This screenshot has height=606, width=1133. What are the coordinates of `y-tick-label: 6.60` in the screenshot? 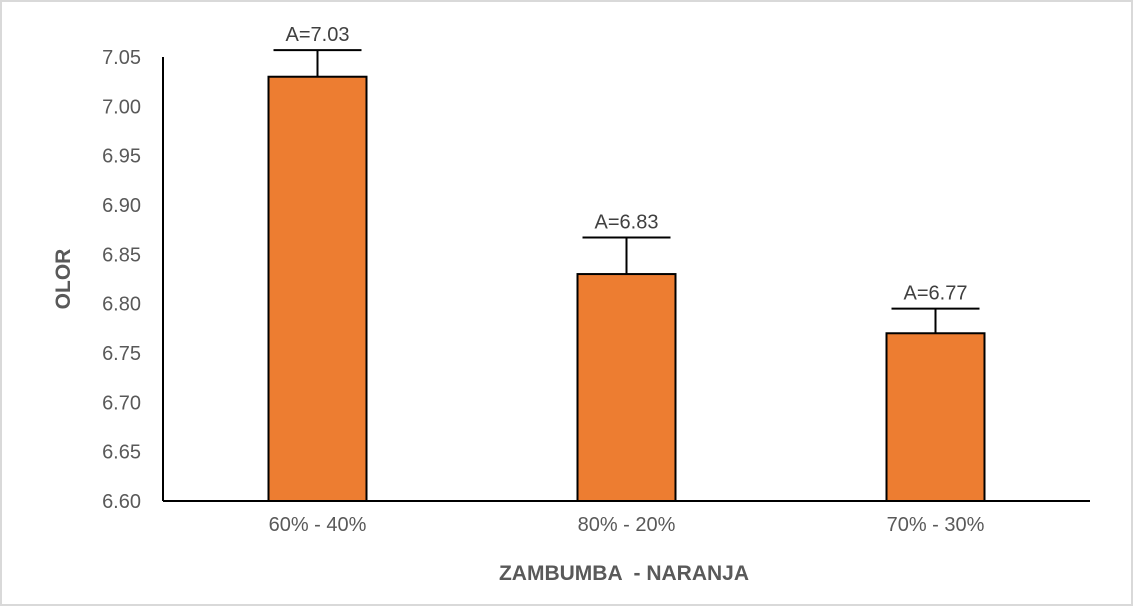 It's located at (121, 502).